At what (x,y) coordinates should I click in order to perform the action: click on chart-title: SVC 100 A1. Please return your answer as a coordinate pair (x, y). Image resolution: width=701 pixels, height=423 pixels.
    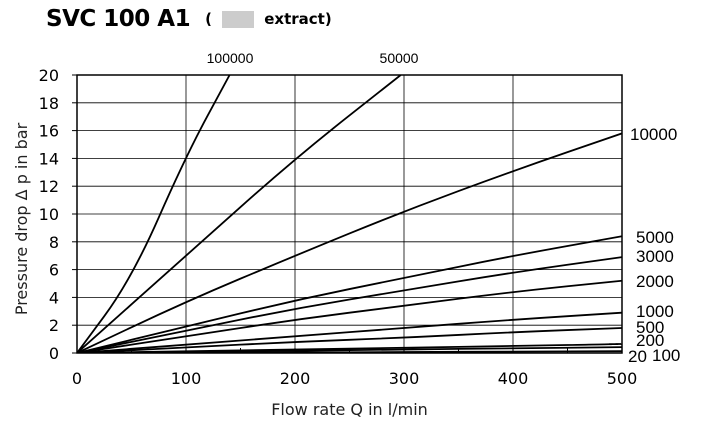
    Looking at the image, I should click on (118, 19).